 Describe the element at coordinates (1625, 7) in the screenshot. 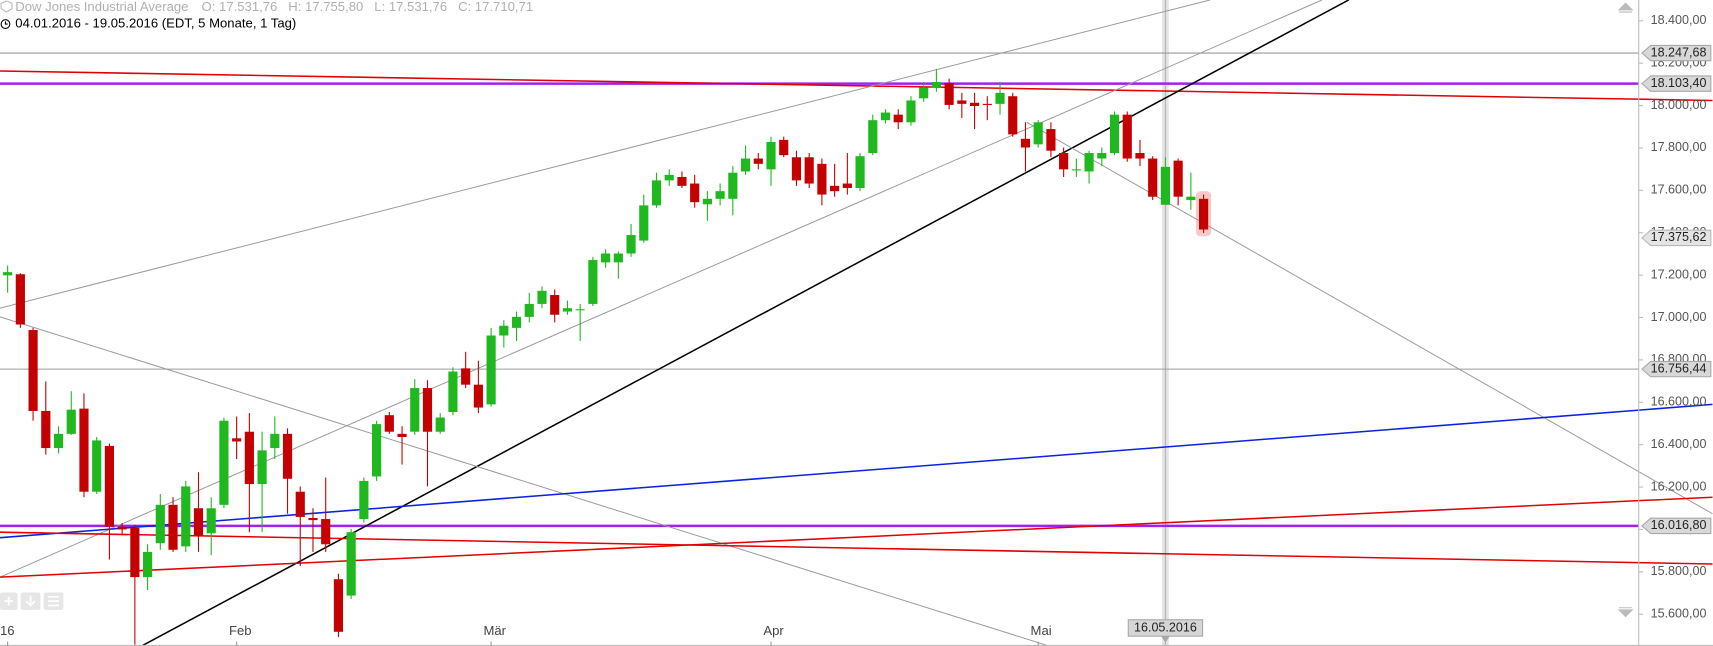

I see `scroll-up-icon` at that location.